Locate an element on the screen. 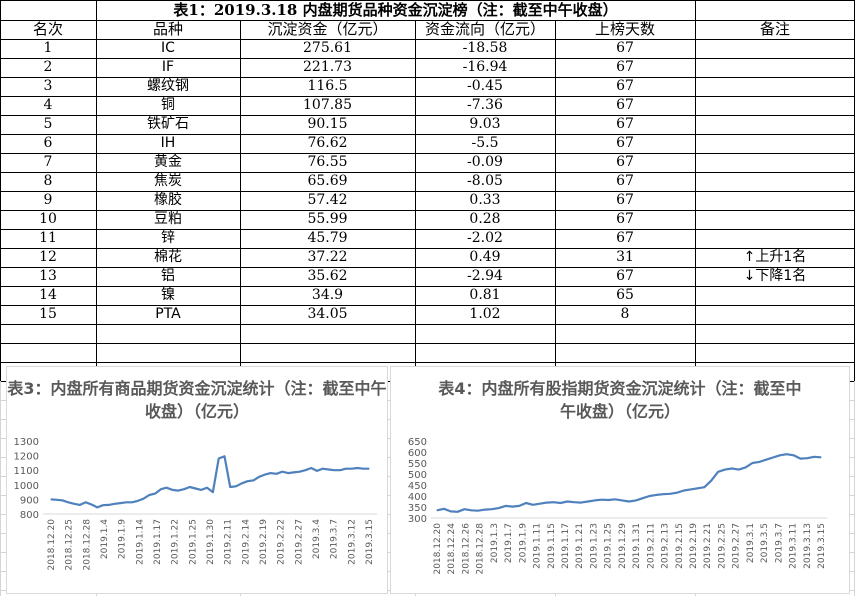  table-cell-amount: 76.62 is located at coordinates (327, 143).